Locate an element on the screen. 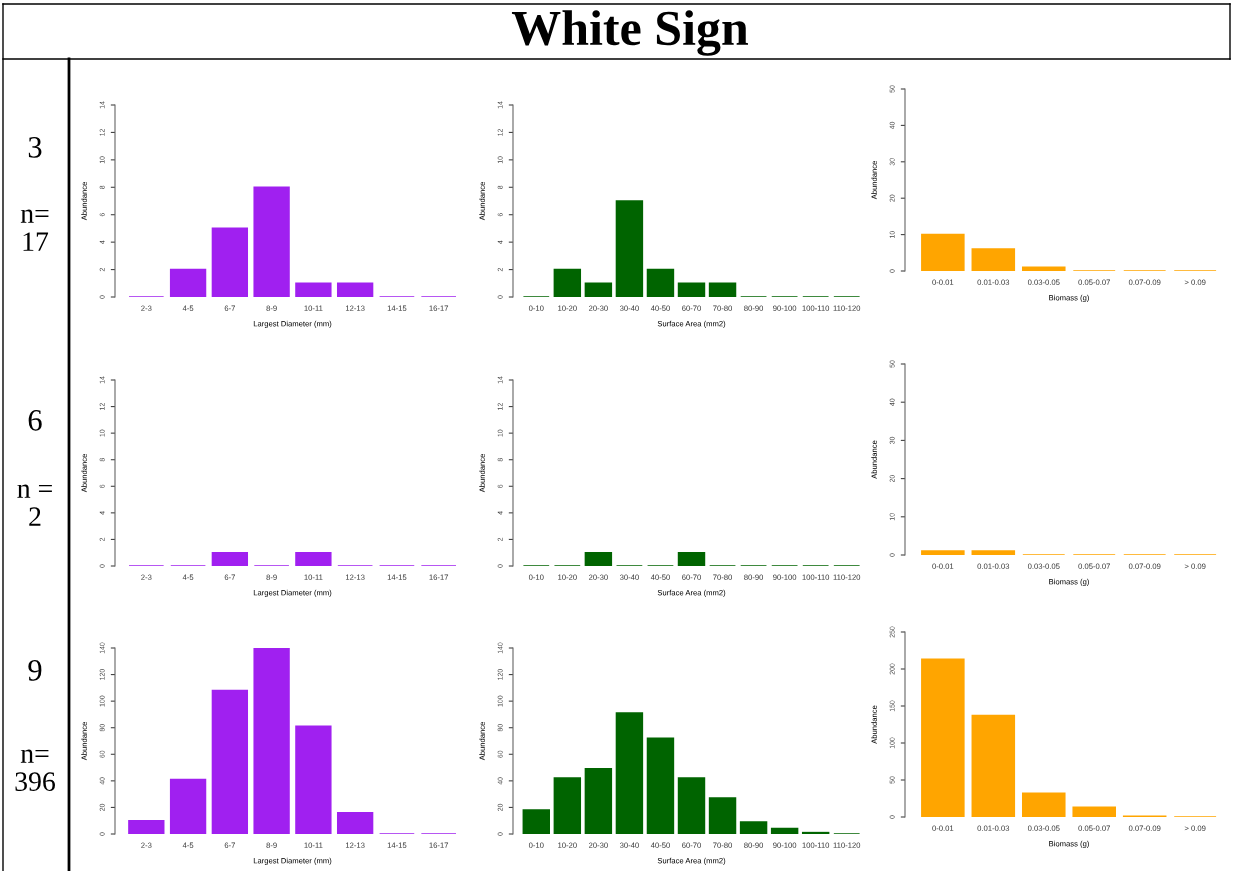 This screenshot has height=871, width=1233. text: 9 is located at coordinates (35, 670).